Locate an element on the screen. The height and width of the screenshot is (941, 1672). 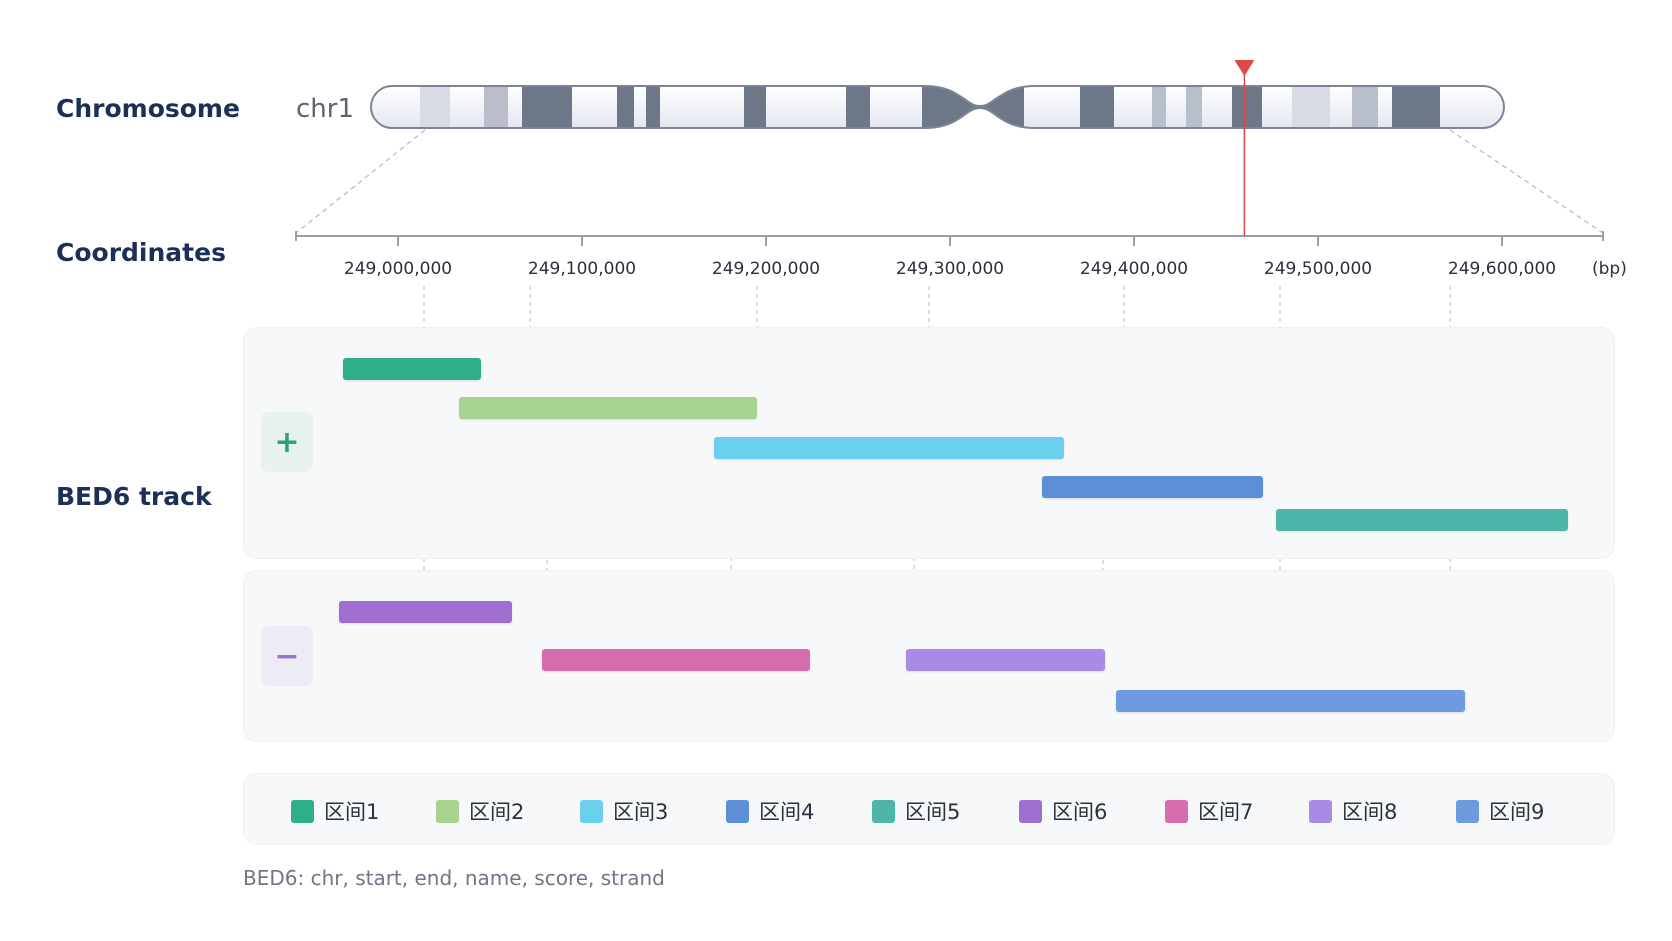
minus-strand-panel is located at coordinates (929, 656).